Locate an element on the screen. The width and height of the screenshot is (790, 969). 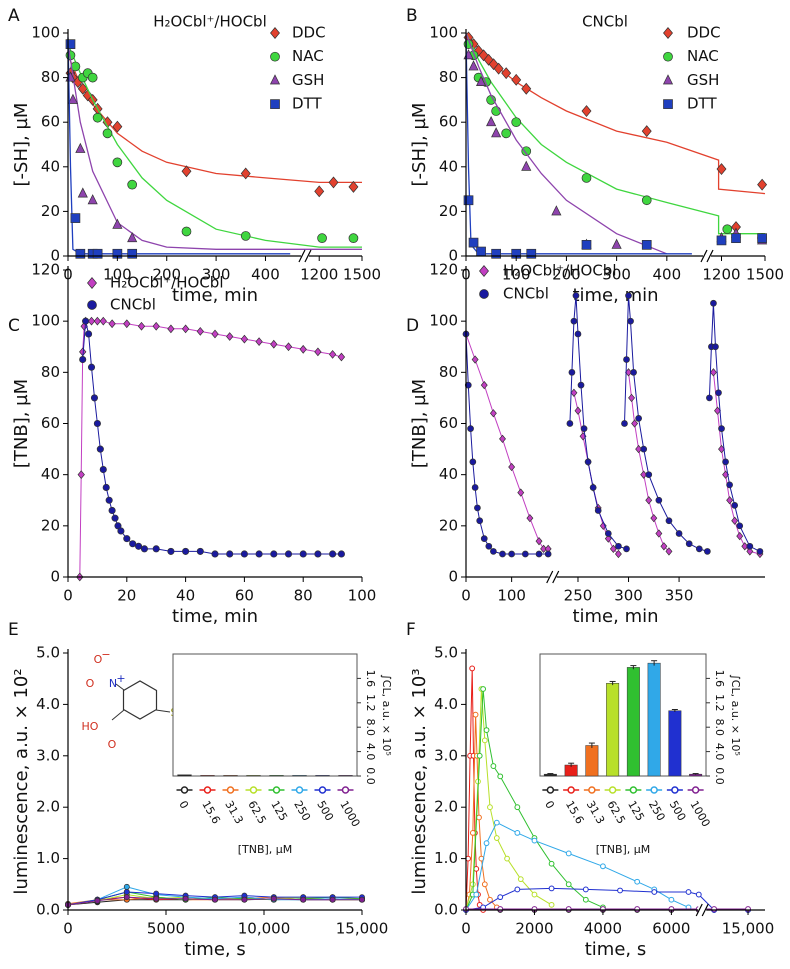
inset-x-tick-label: 0 is located at coordinates (549, 805).